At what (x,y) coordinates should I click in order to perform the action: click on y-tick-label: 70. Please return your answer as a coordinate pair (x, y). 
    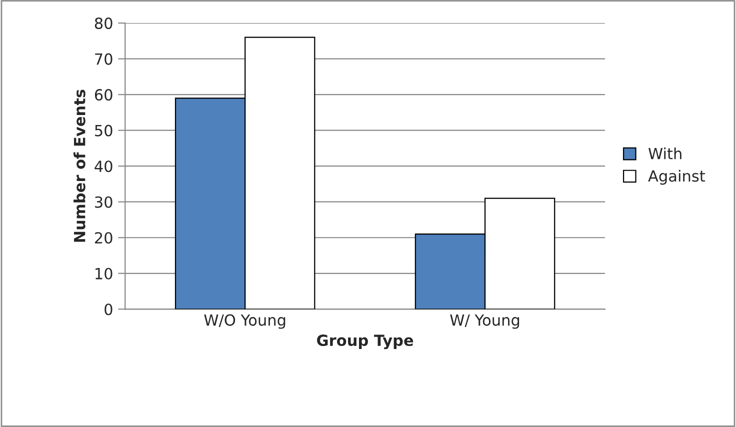
    Looking at the image, I should click on (103, 59).